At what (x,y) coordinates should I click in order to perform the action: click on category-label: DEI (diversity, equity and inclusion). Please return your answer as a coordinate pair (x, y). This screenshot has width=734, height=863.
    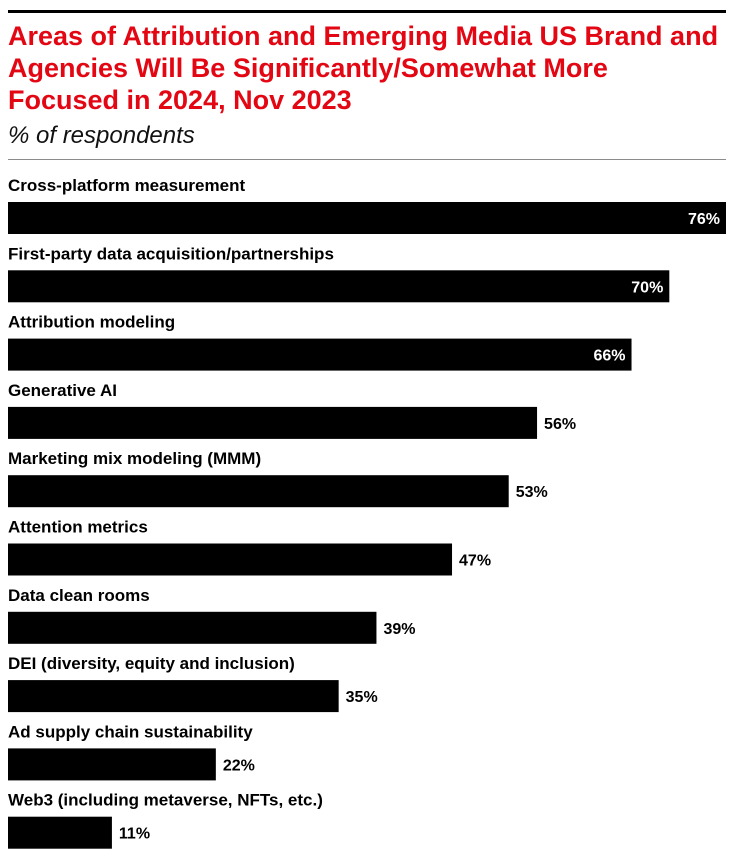
    Looking at the image, I should click on (151, 663).